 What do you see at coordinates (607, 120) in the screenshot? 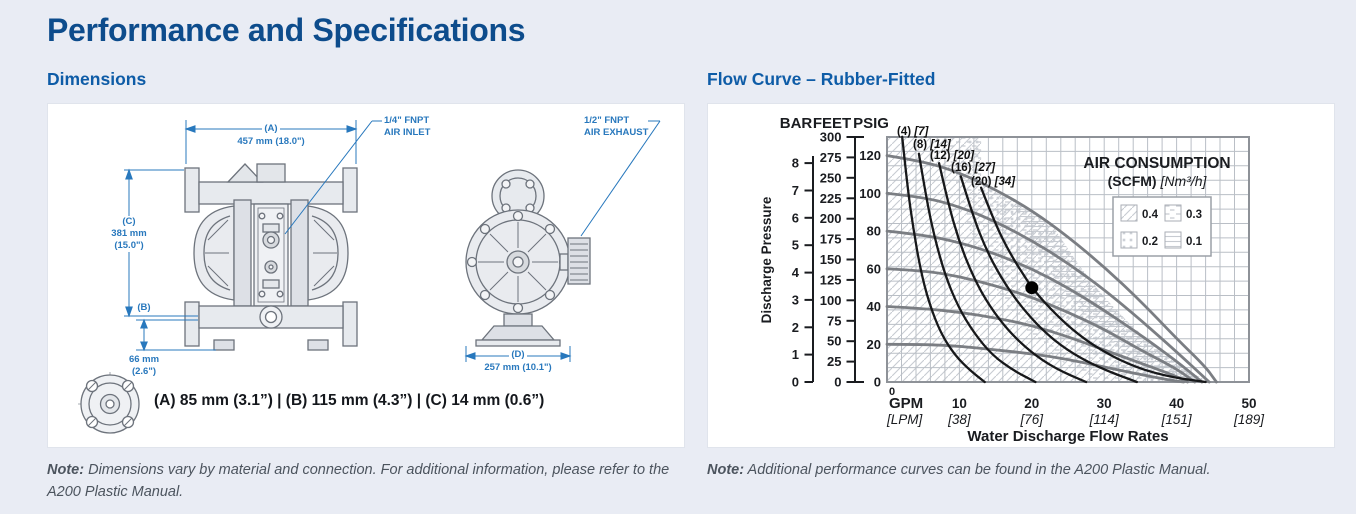
I see `air-exhaust-label-line1: 1/2" FNPT` at bounding box center [607, 120].